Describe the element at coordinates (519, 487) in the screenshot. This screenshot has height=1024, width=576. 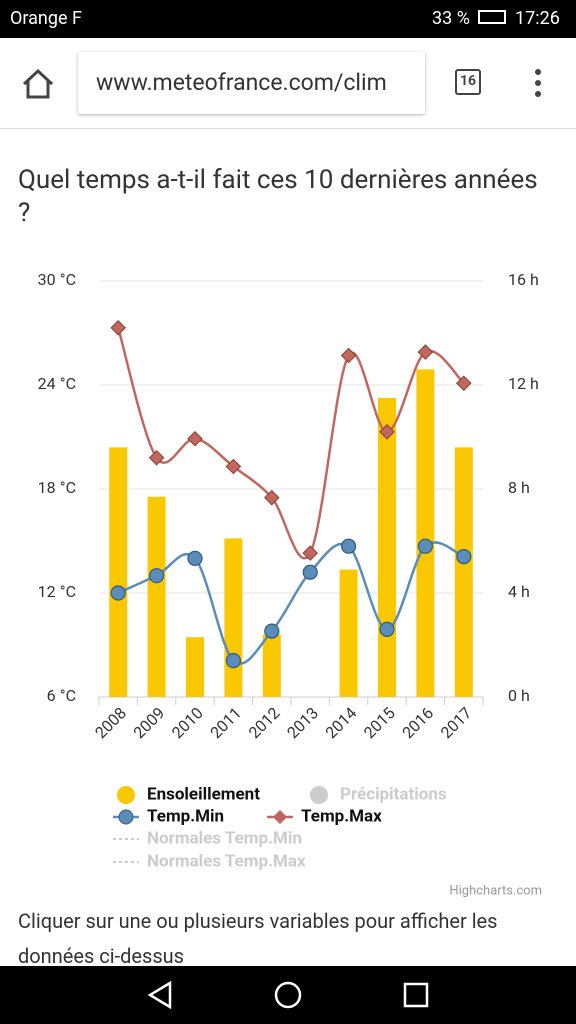
I see `y2-tick-label: 8 h` at that location.